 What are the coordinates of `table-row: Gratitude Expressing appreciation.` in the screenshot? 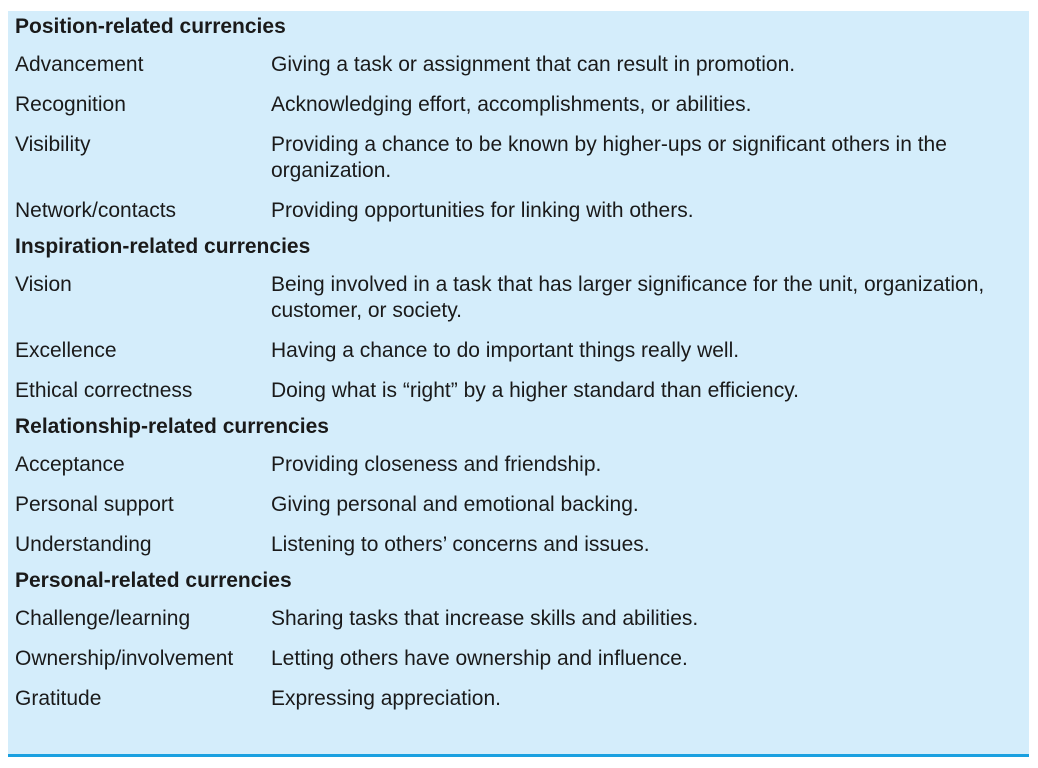 It's located at (518, 699).